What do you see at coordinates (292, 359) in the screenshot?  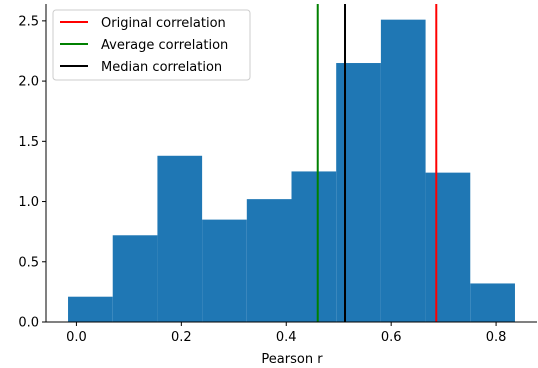 I see `x-axis-title: Pearson r` at bounding box center [292, 359].